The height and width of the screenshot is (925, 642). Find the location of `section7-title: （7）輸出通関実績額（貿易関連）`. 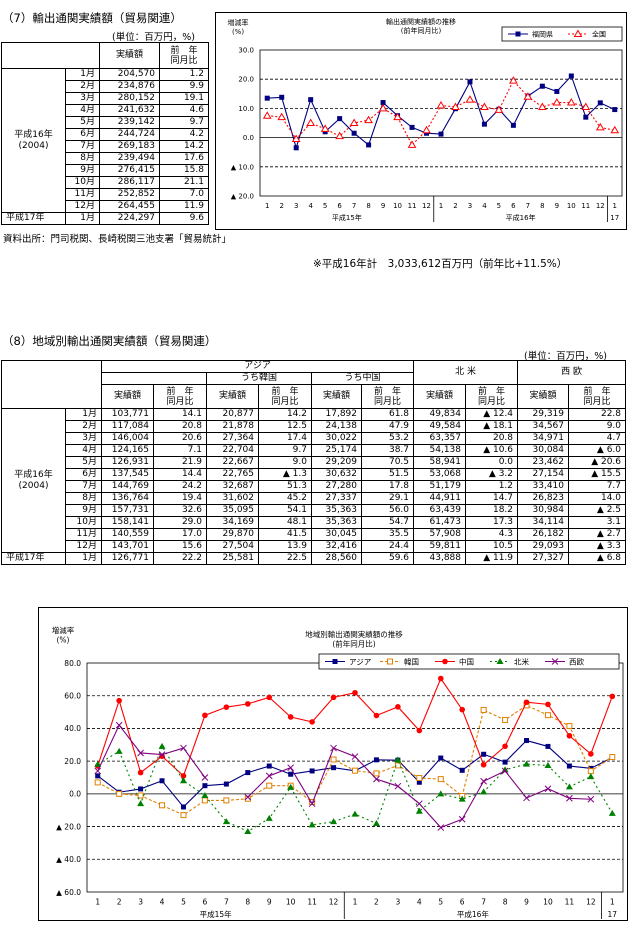

section7-title: （7）輸出通関実績額（貿易関連） is located at coordinates (92, 18).